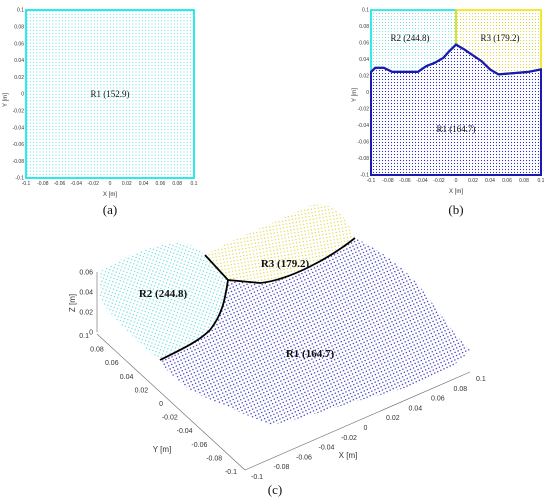 This screenshot has width=550, height=501. I want to click on panel-c-x-tick-label: 0.06, so click(438, 399).